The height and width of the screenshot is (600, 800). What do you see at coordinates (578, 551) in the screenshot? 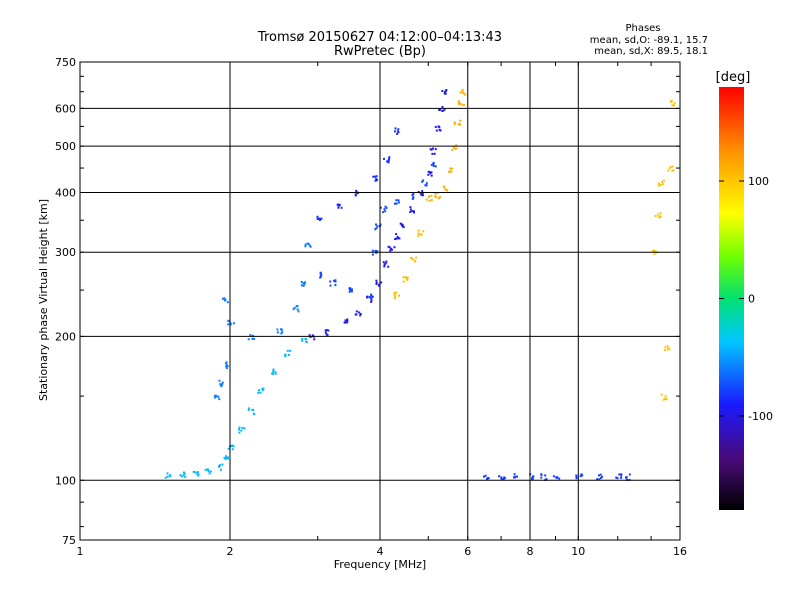
I see `x-tick-label: 10` at bounding box center [578, 551].